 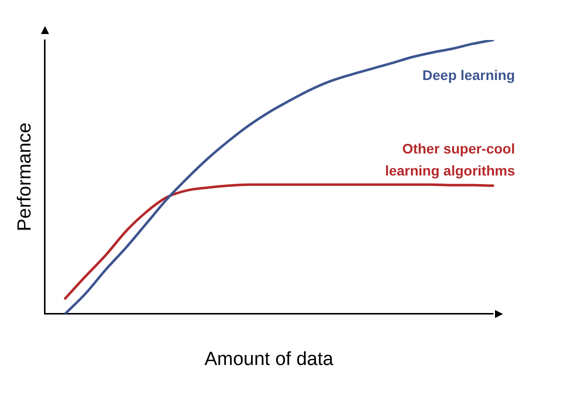 What do you see at coordinates (269, 359) in the screenshot?
I see `x-axis-title: Amount of data` at bounding box center [269, 359].